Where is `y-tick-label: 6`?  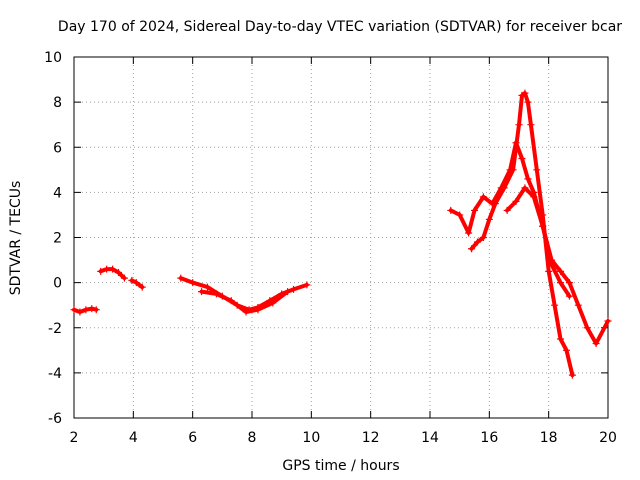 y-tick-label: 6 is located at coordinates (57, 148).